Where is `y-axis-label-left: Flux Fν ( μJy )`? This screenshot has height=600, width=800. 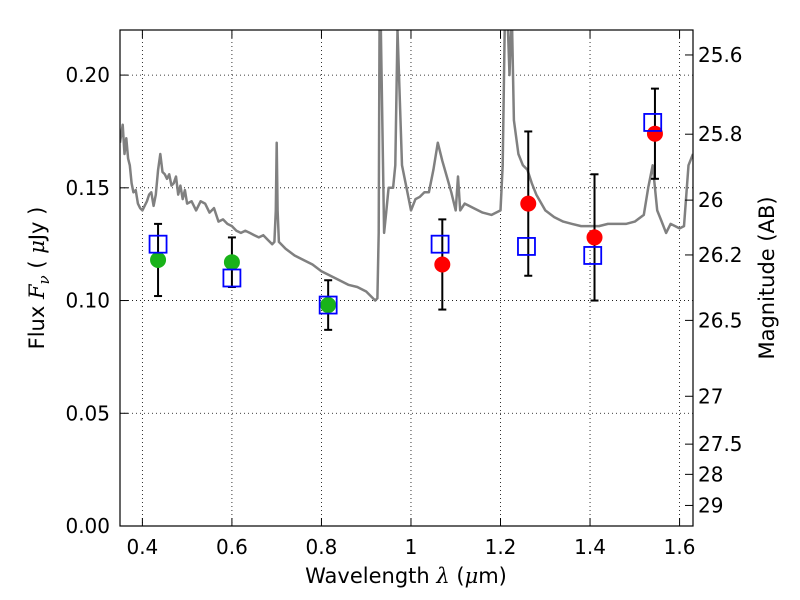
y-axis-label-left: Flux Fν ( μJy ) is located at coordinates (39, 278).